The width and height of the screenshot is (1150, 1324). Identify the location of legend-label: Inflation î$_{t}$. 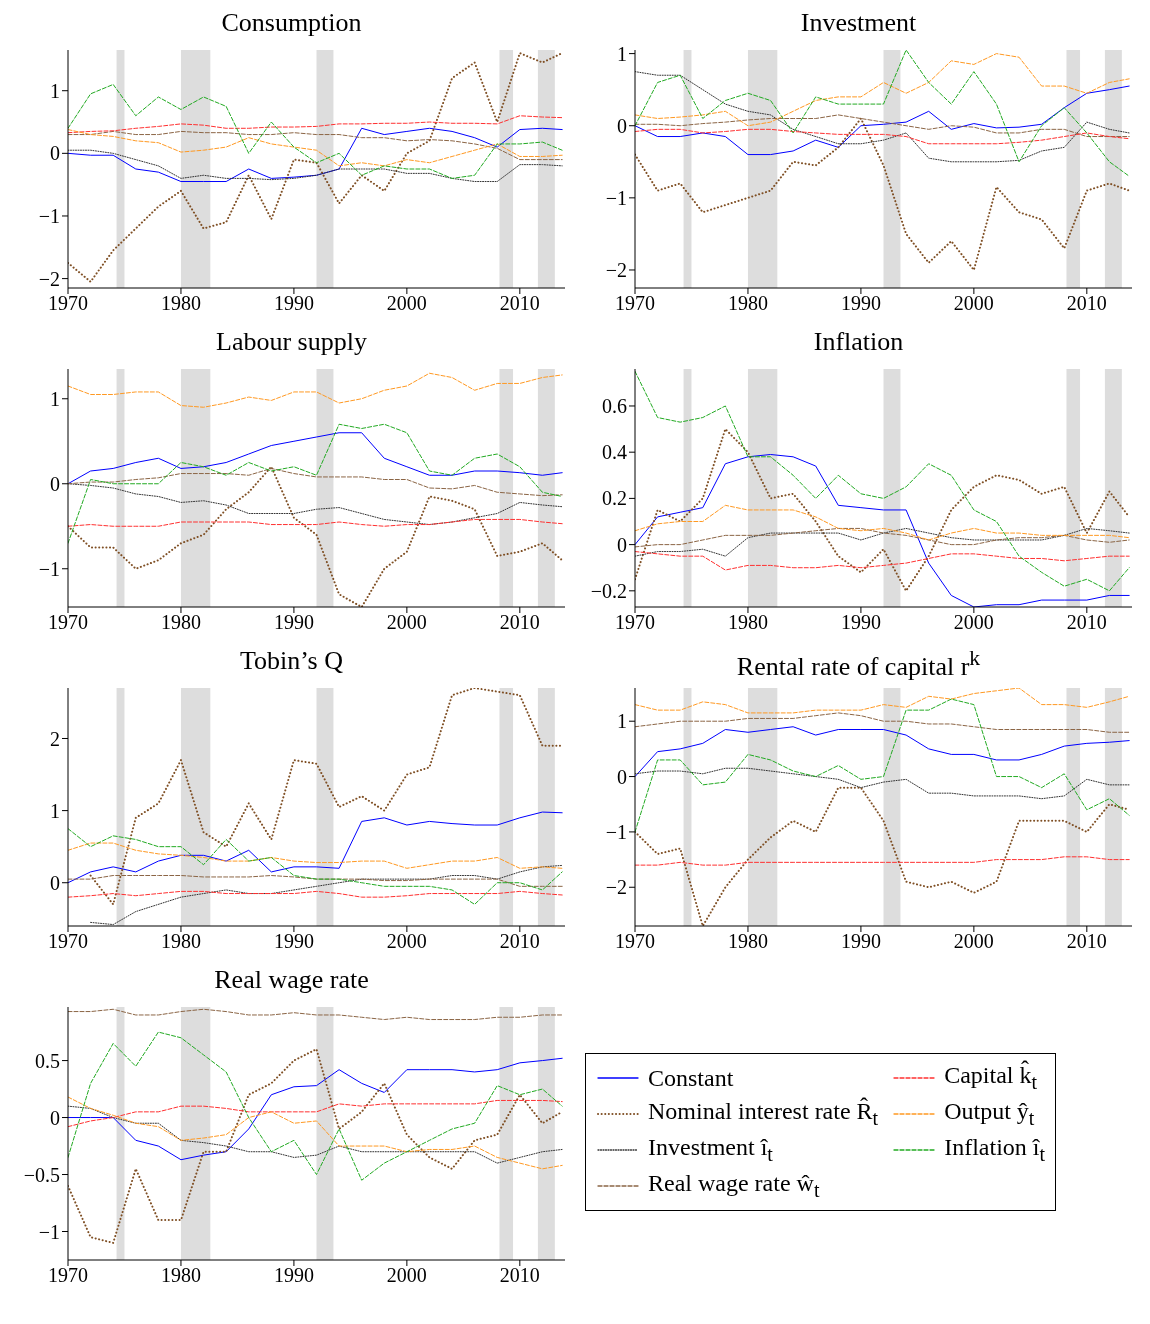
(995, 1150).